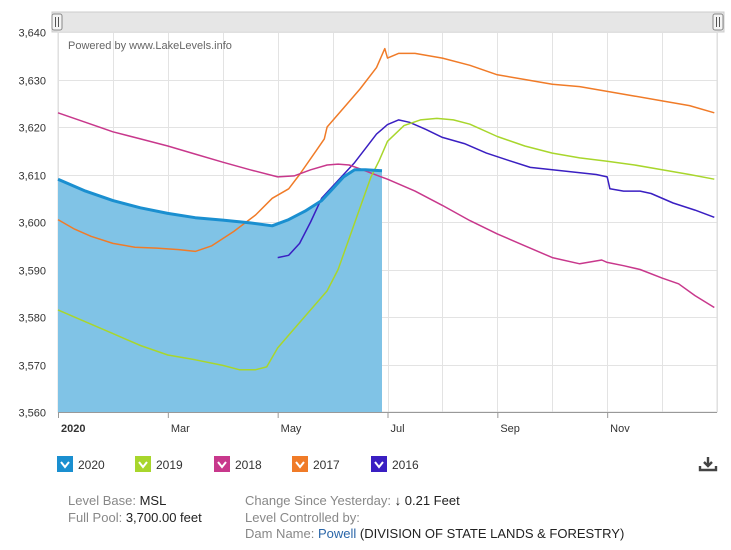  I want to click on x-tick-label: May, so click(291, 429).